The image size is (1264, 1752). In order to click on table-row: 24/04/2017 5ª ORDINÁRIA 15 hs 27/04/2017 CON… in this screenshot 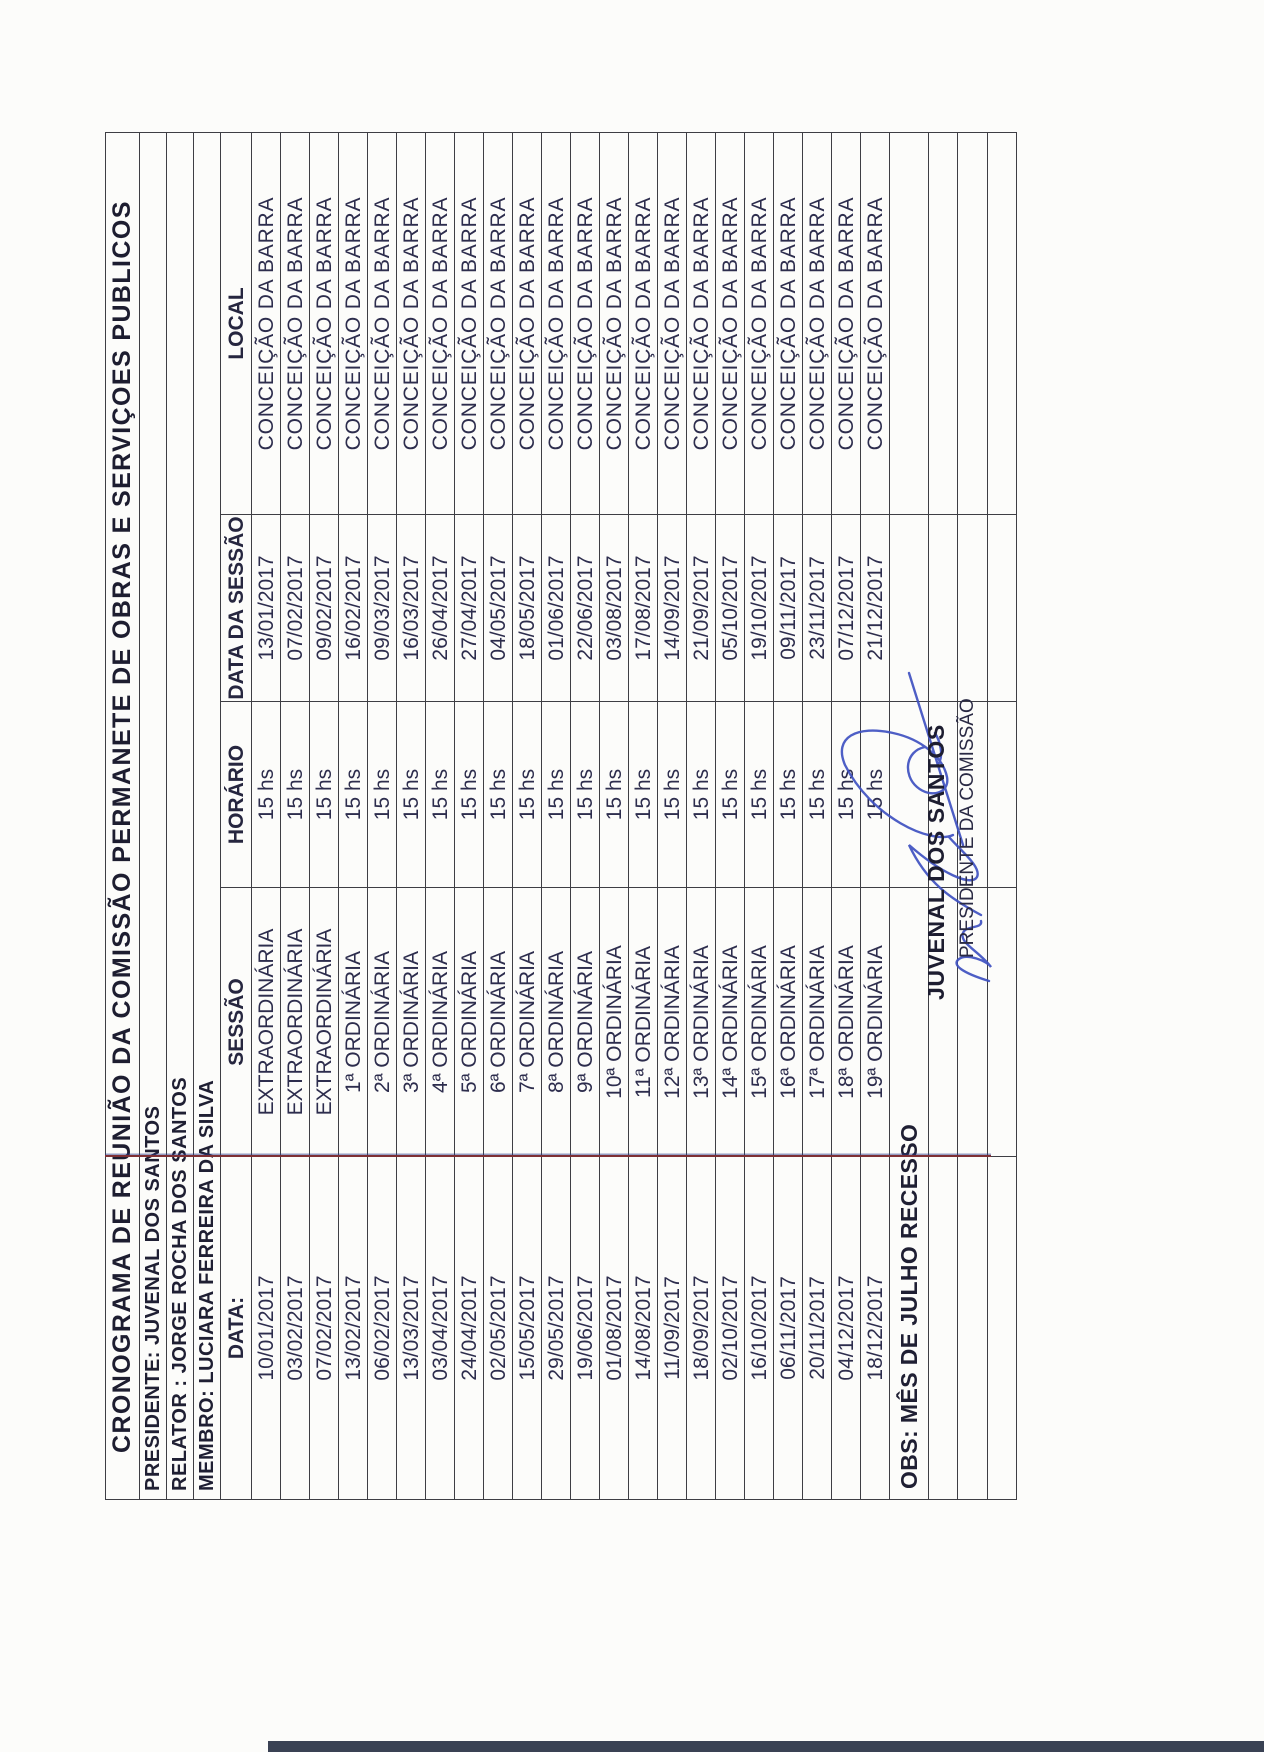, I will do `click(469, 816)`.